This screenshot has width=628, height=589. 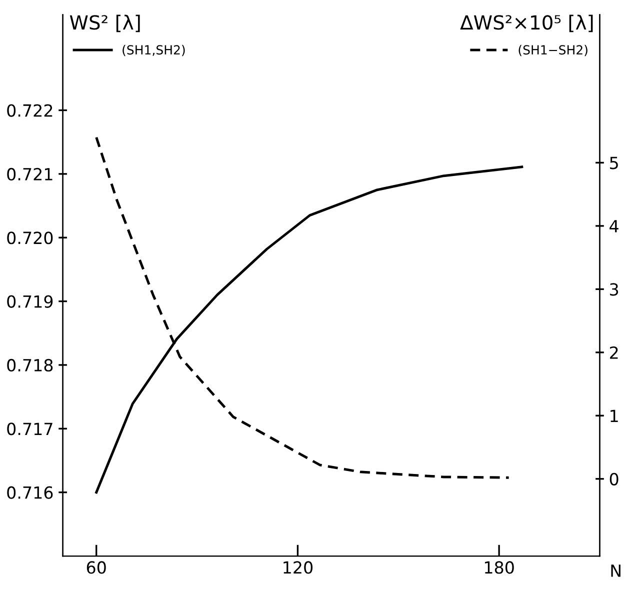 I want to click on y-tick-label: 0.721, so click(x=29, y=174).